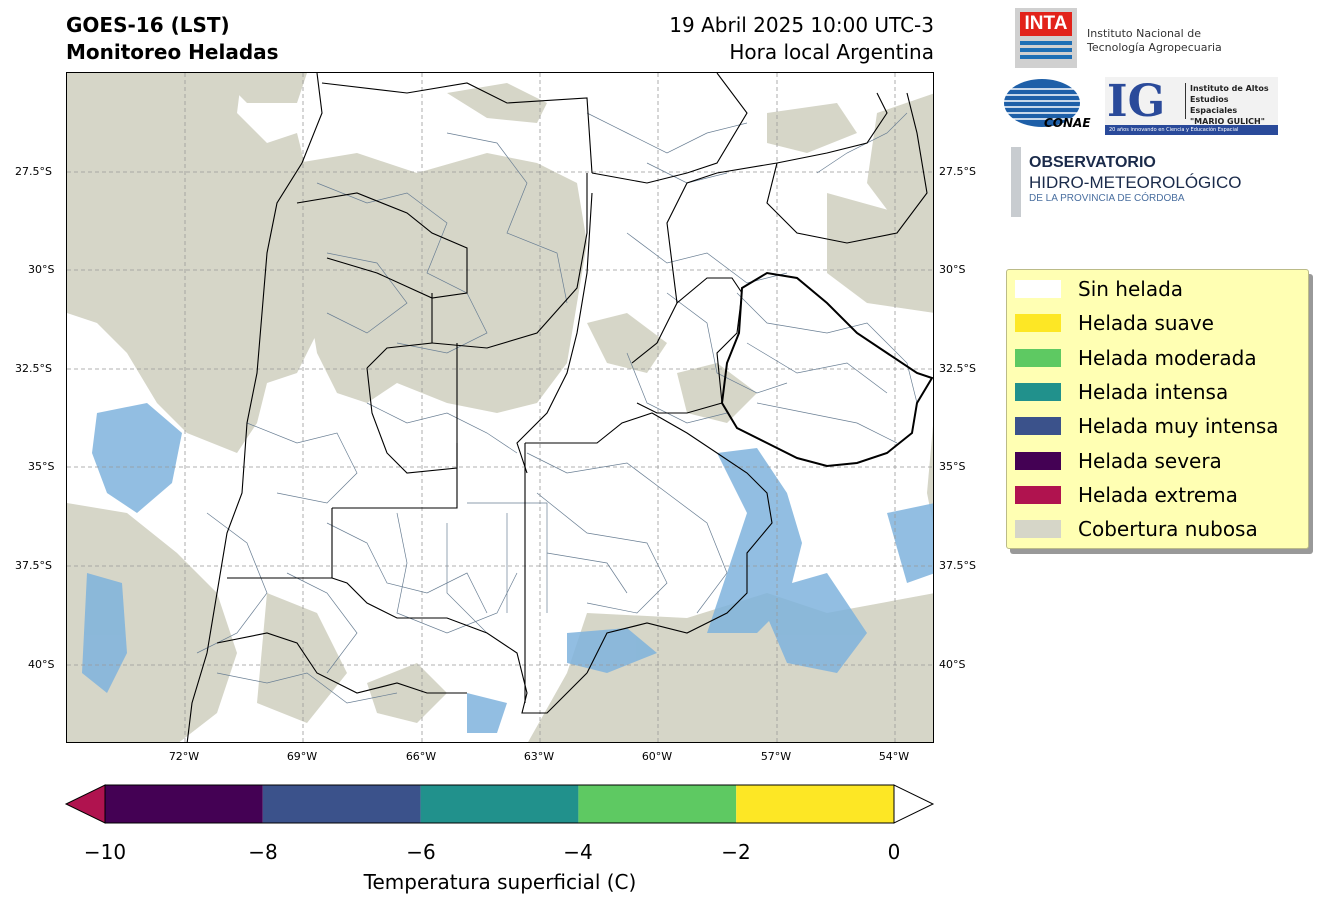  What do you see at coordinates (1136, 101) in the screenshot?
I see `ig-acronym: IG` at bounding box center [1136, 101].